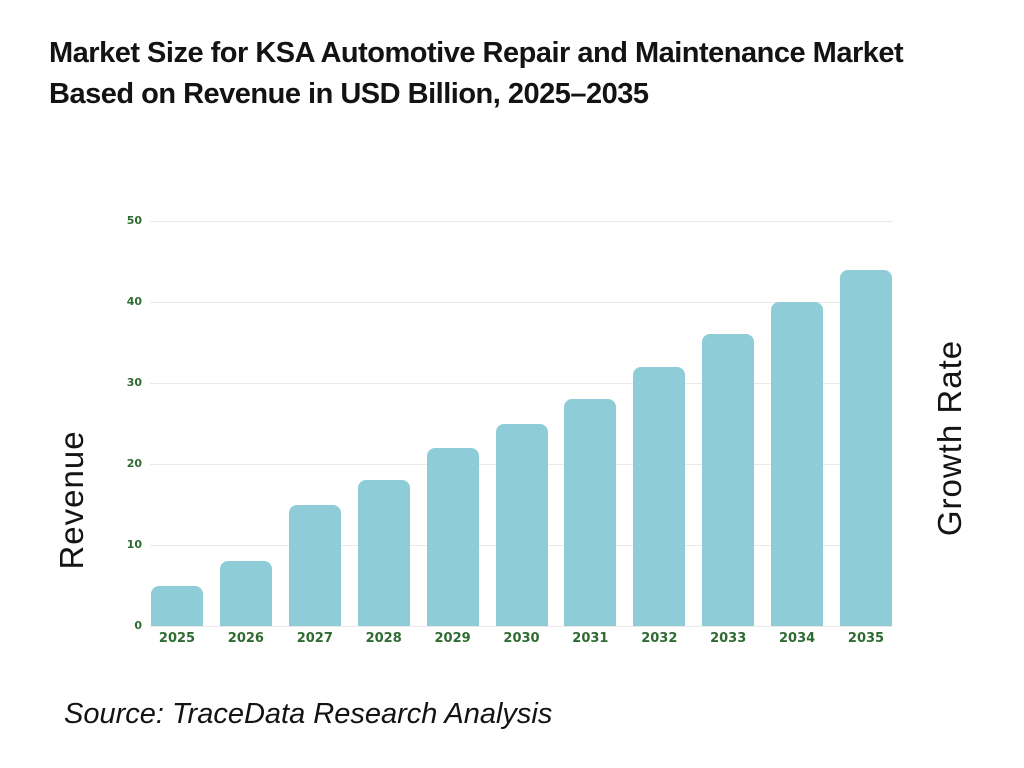  Describe the element at coordinates (383, 553) in the screenshot. I see `bar-2028` at that location.